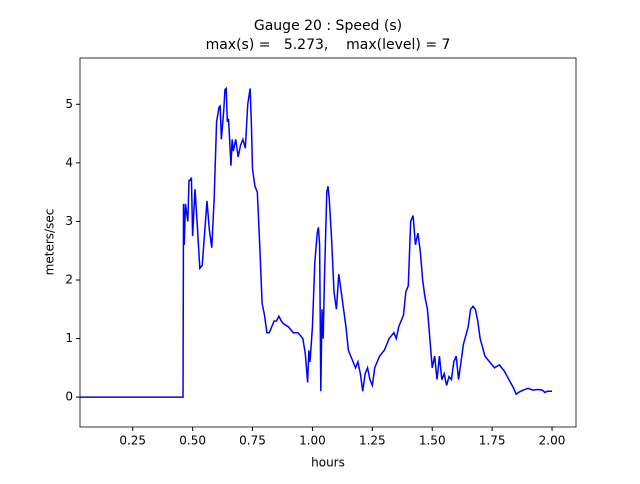  I want to click on x-tick-label: 0.25, so click(132, 441).